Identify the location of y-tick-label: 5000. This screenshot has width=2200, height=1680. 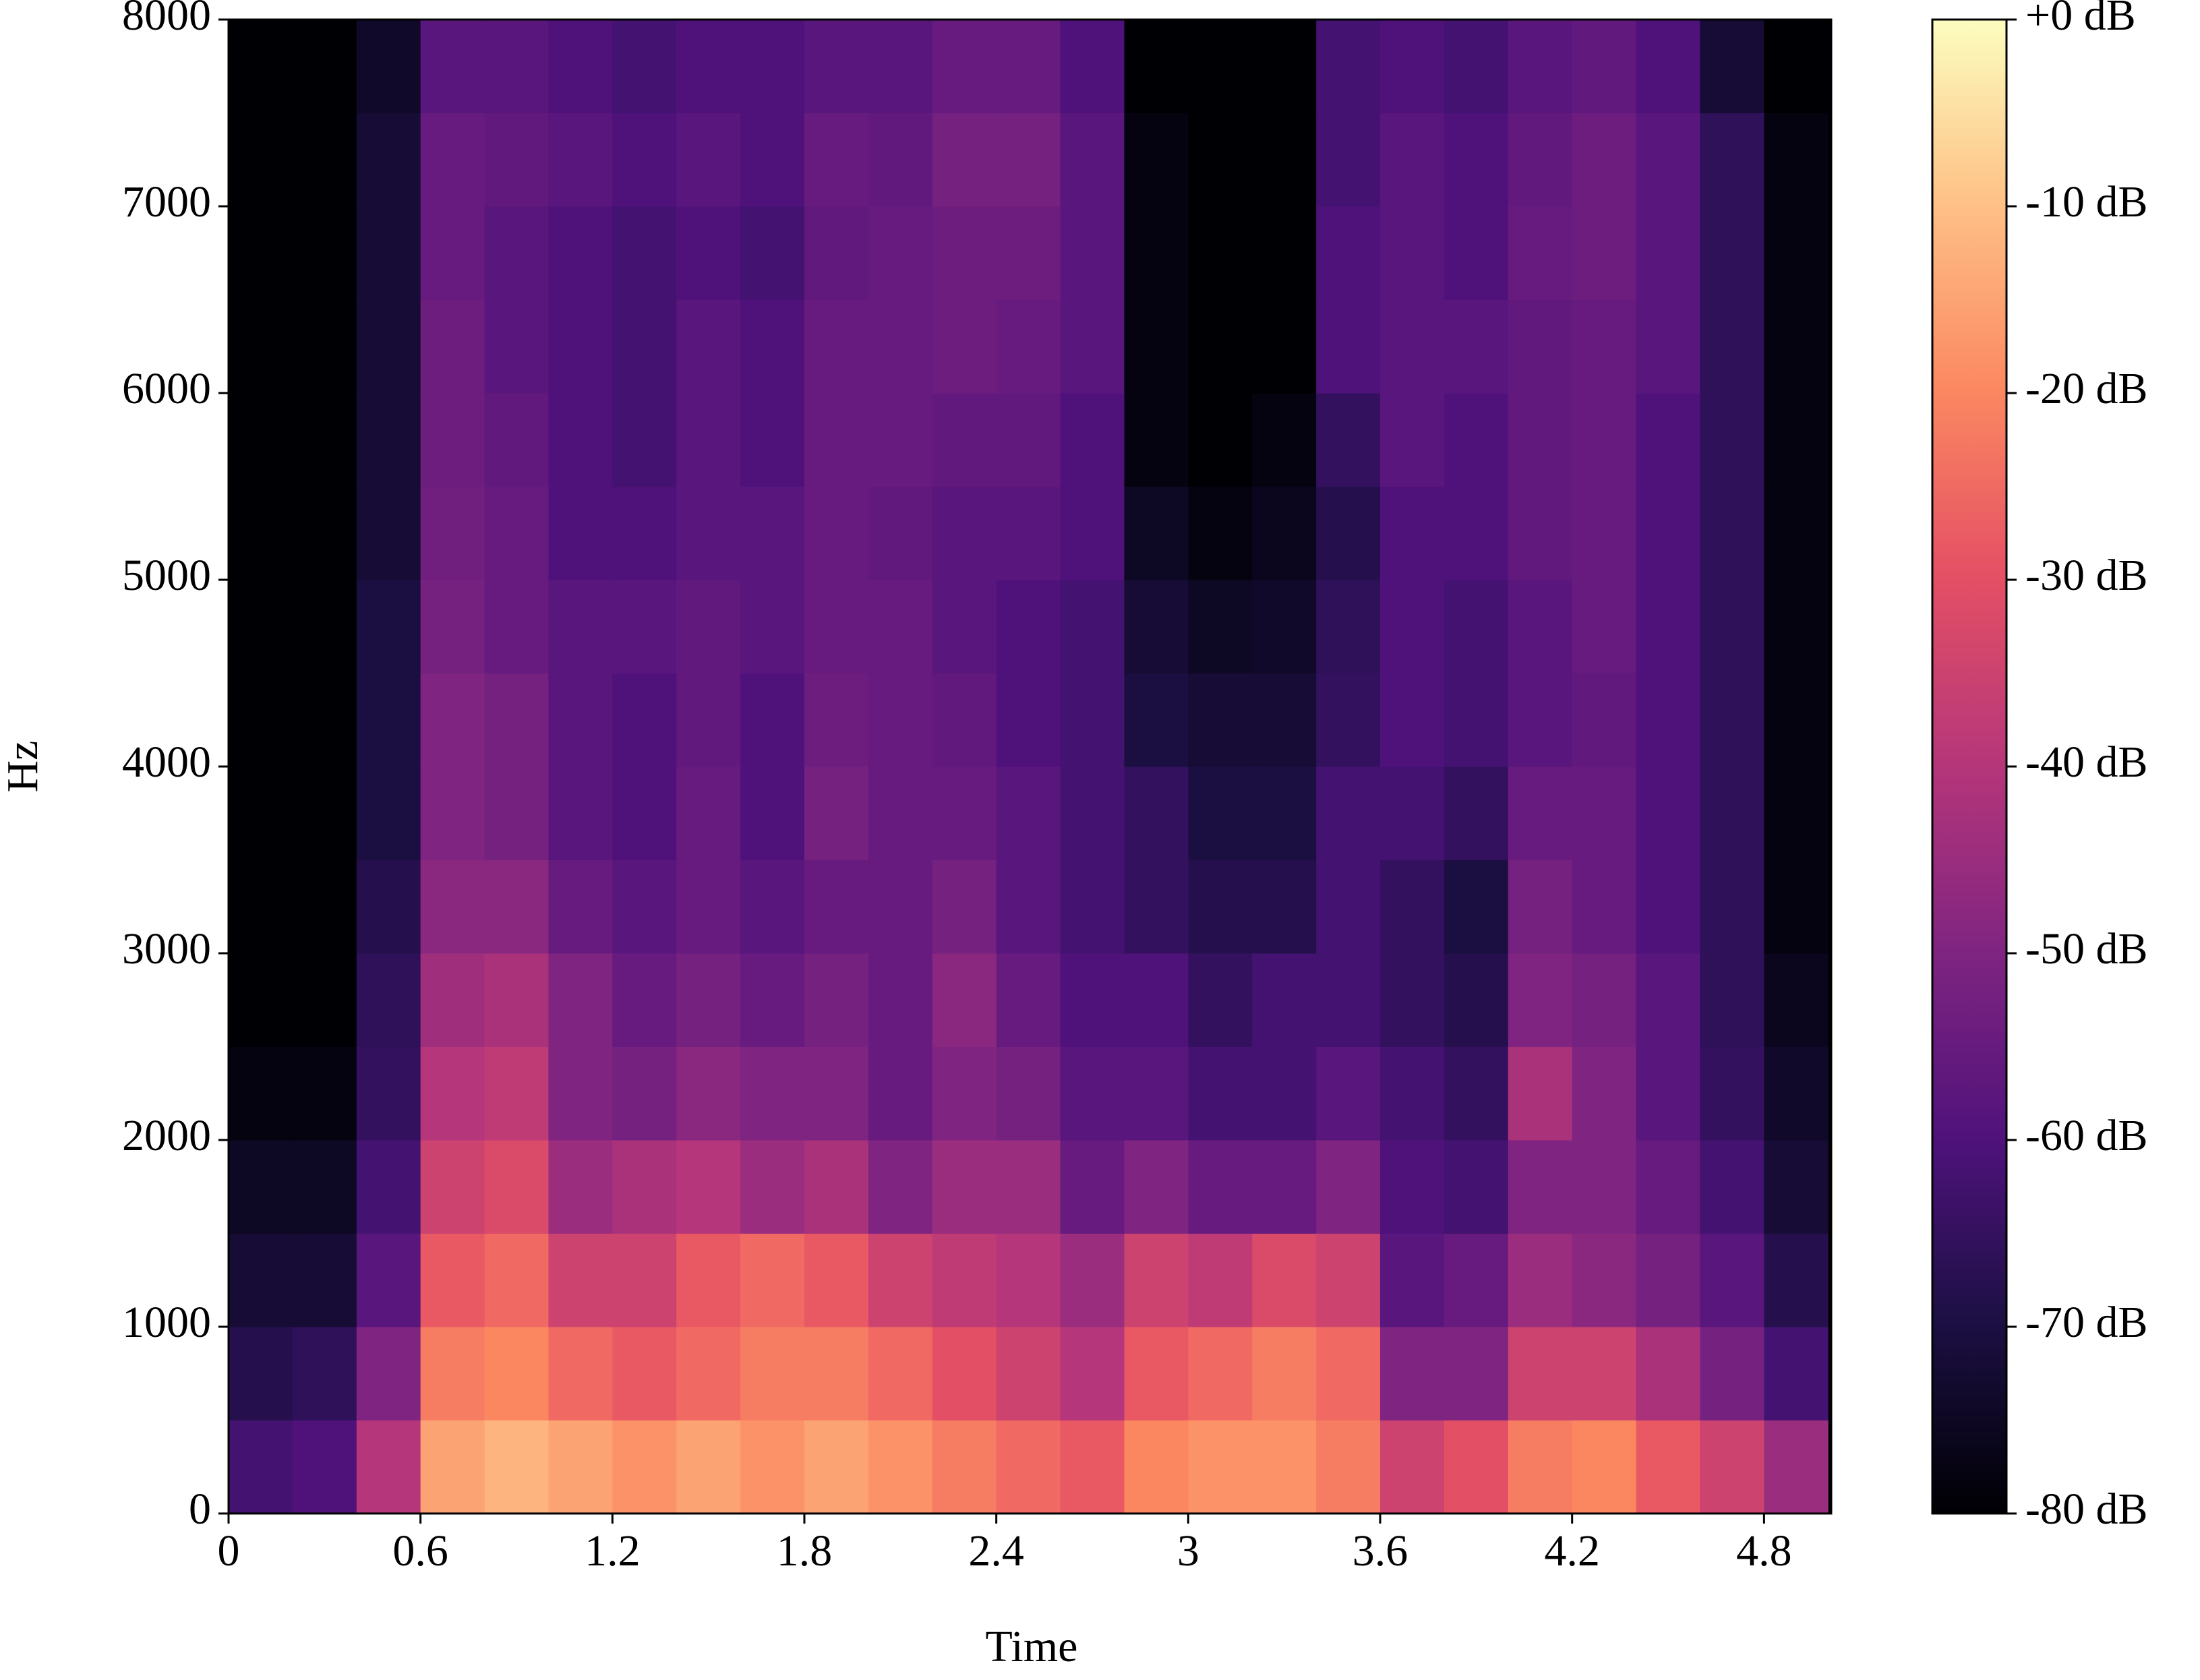
(166, 575).